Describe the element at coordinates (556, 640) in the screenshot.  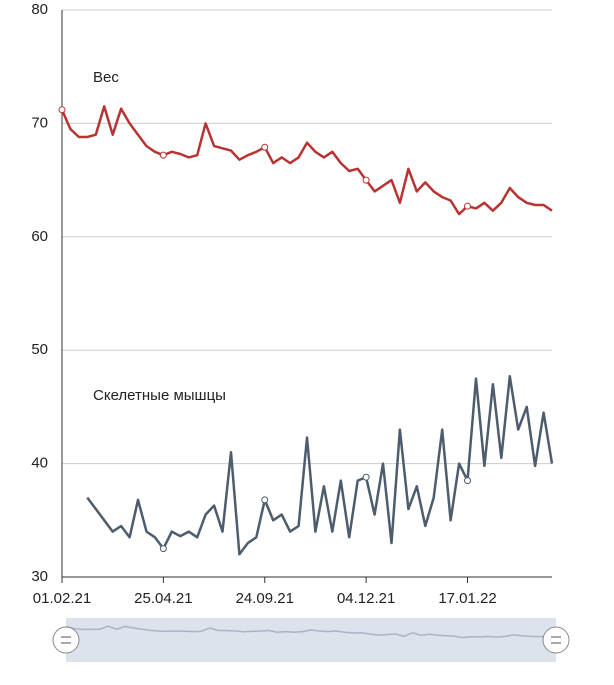
I see `navigator-handle-right` at that location.